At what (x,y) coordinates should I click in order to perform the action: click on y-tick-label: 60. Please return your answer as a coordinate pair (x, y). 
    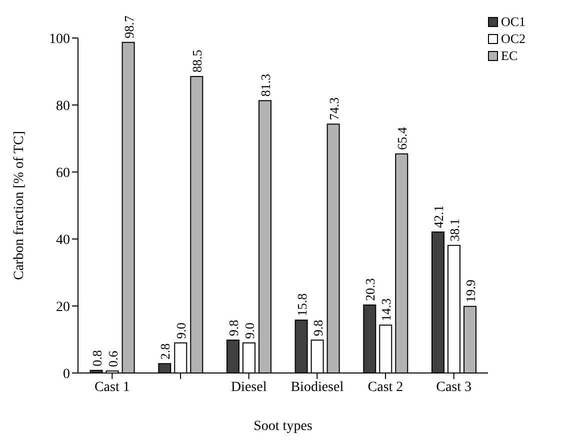
    Looking at the image, I should click on (63, 173).